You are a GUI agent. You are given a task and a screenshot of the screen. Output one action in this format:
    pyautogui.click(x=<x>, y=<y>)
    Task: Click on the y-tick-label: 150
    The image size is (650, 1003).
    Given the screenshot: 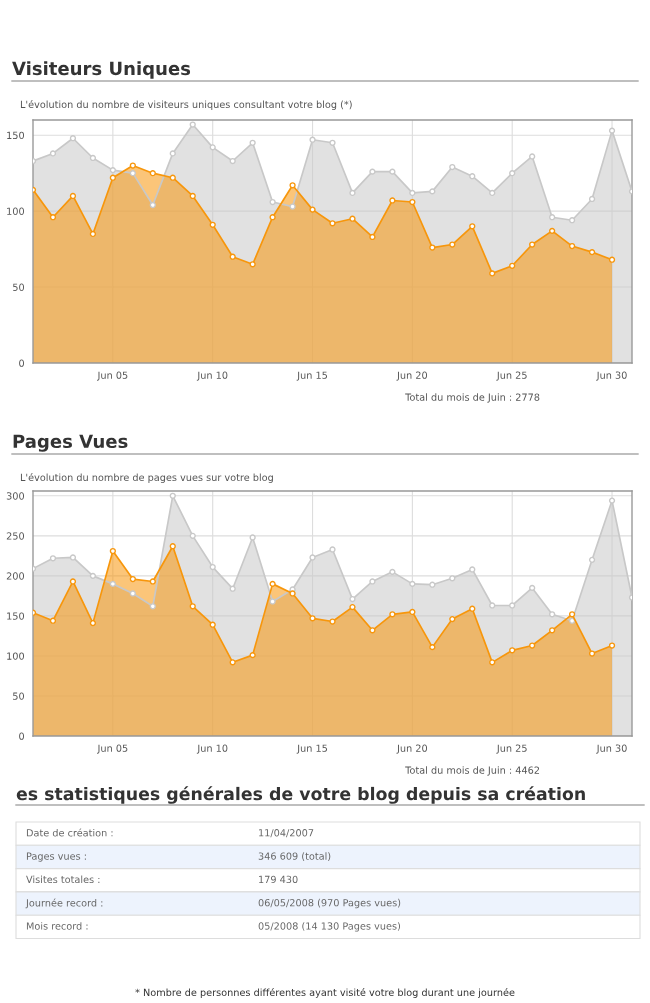 What is the action you would take?
    pyautogui.click(x=16, y=135)
    